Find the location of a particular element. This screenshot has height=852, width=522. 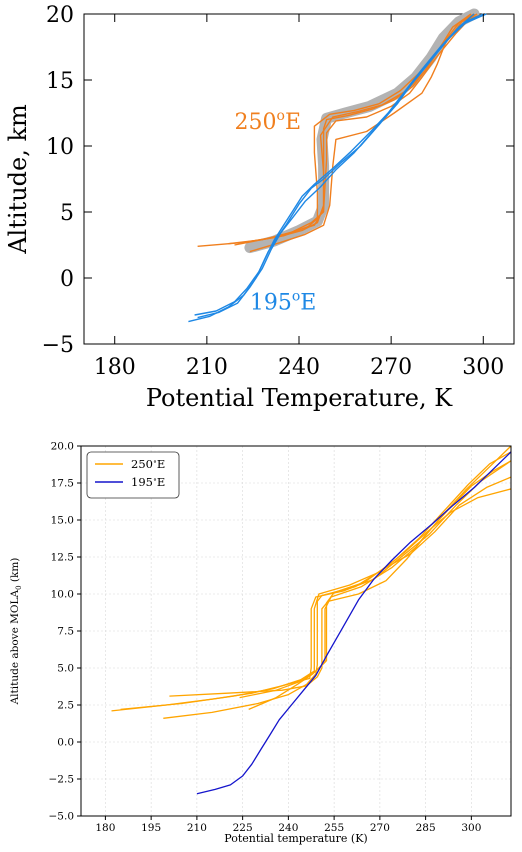

bottom-y-axis-label-unit: (km) is located at coordinates (15, 572).